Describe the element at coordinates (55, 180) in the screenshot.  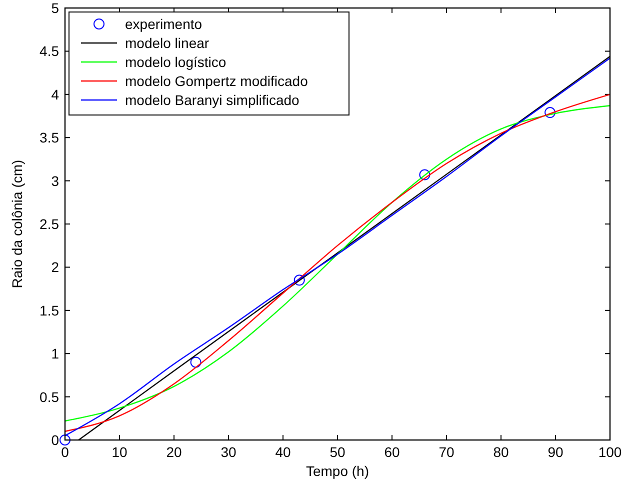
I see `y-tick-label: 3` at that location.